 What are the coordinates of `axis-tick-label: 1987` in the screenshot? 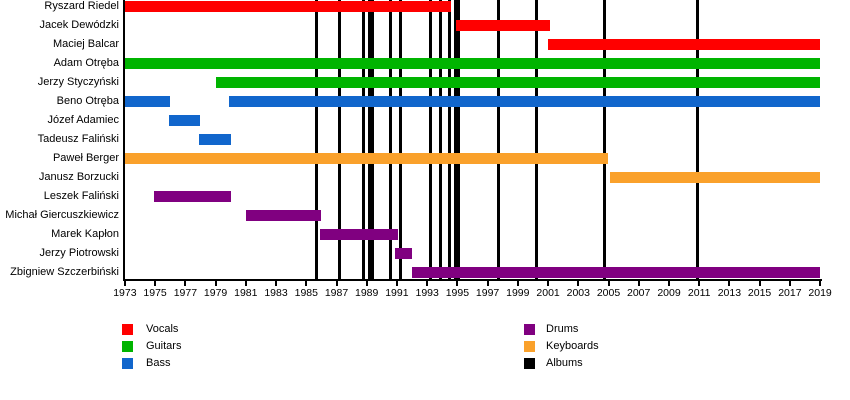 It's located at (336, 293).